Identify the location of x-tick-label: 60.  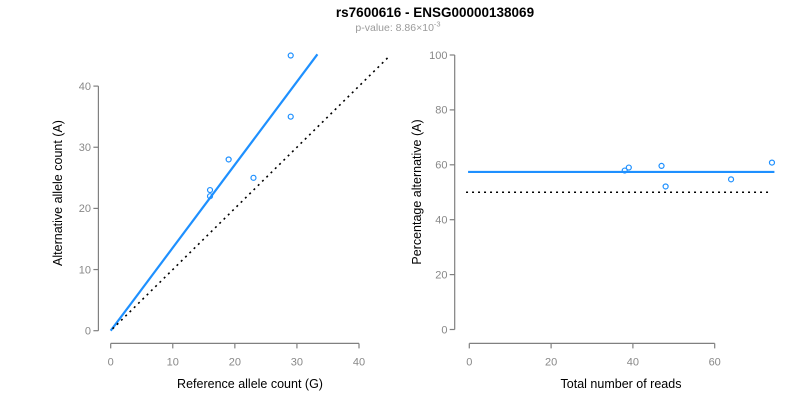
(715, 363).